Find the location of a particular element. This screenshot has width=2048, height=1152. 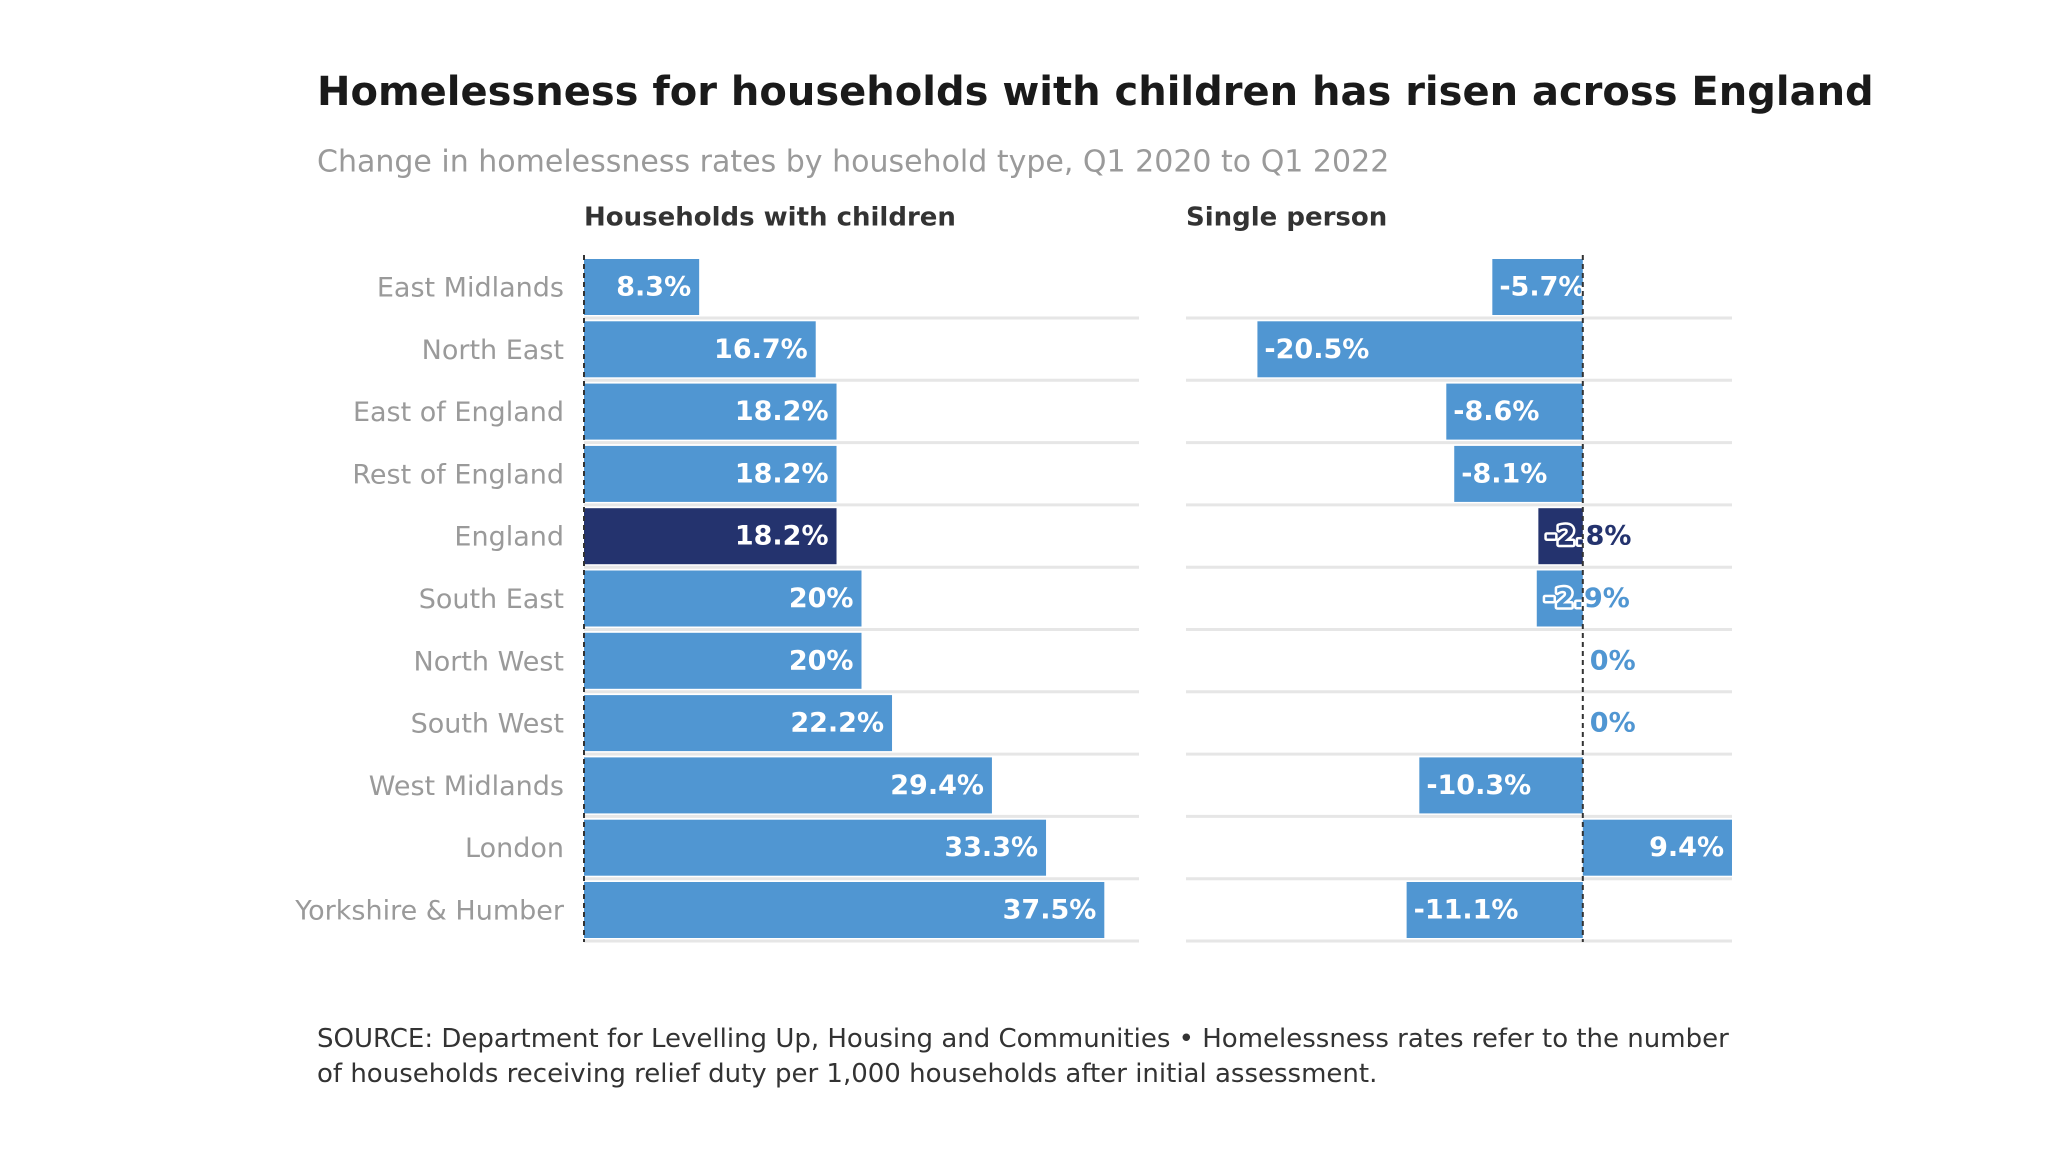

category-label: South East is located at coordinates (491, 599).